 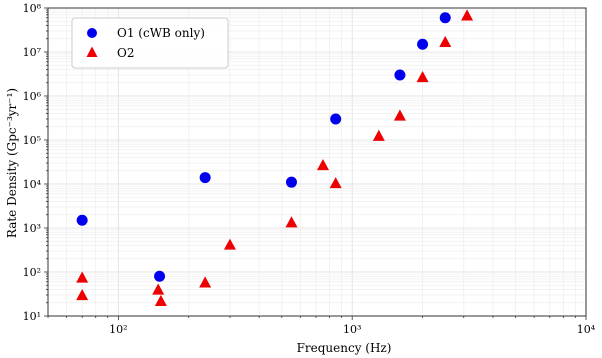 I want to click on y-tick-label: 10⁴, so click(x=32, y=184).